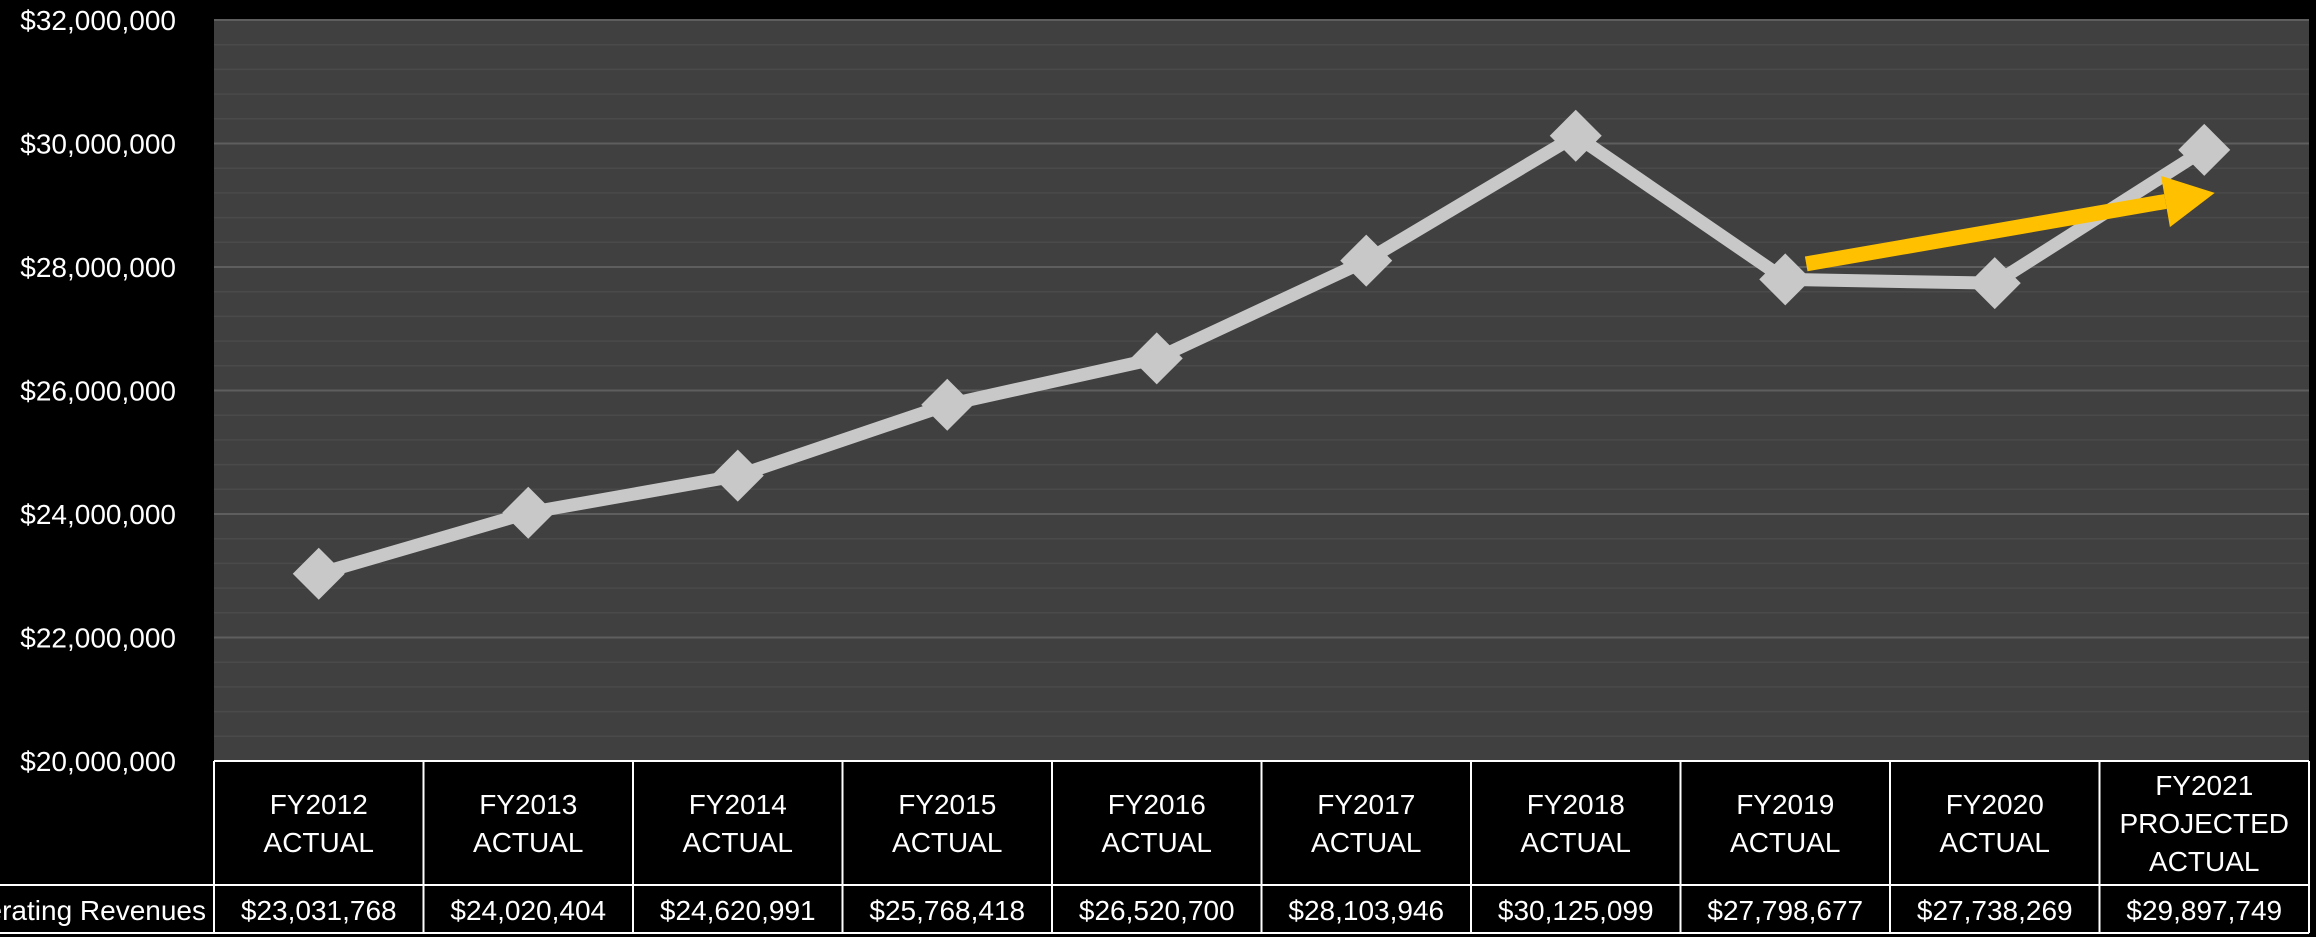 The image size is (2316, 937). I want to click on x-category-label: FY2017 ACTUAL, so click(1366, 823).